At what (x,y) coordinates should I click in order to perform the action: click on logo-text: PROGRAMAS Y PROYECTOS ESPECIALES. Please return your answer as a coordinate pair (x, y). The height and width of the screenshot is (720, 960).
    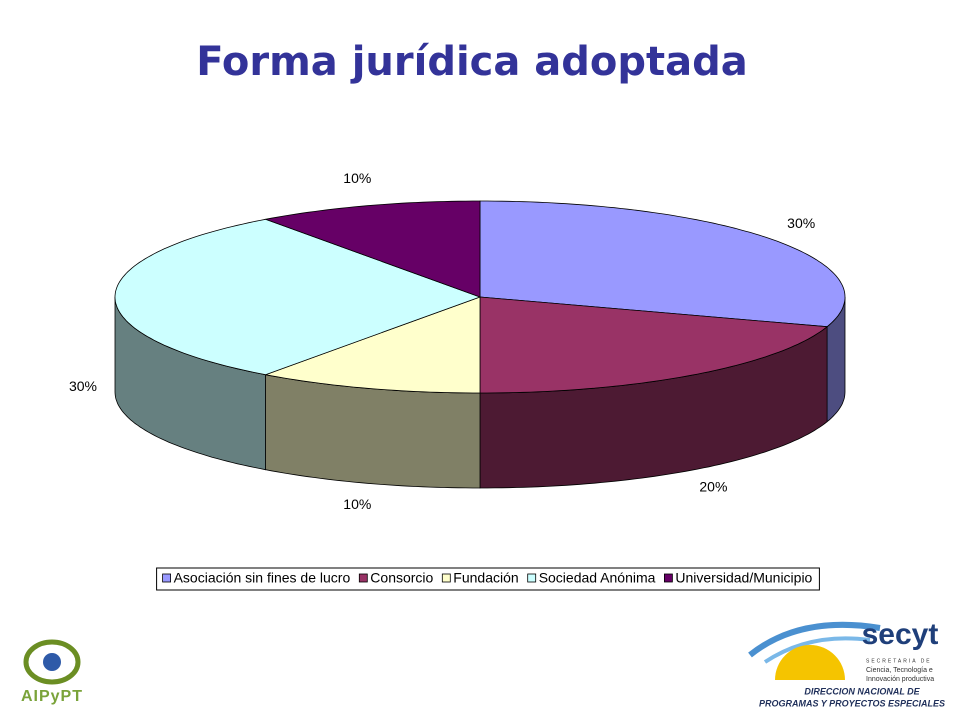
    Looking at the image, I should click on (852, 703).